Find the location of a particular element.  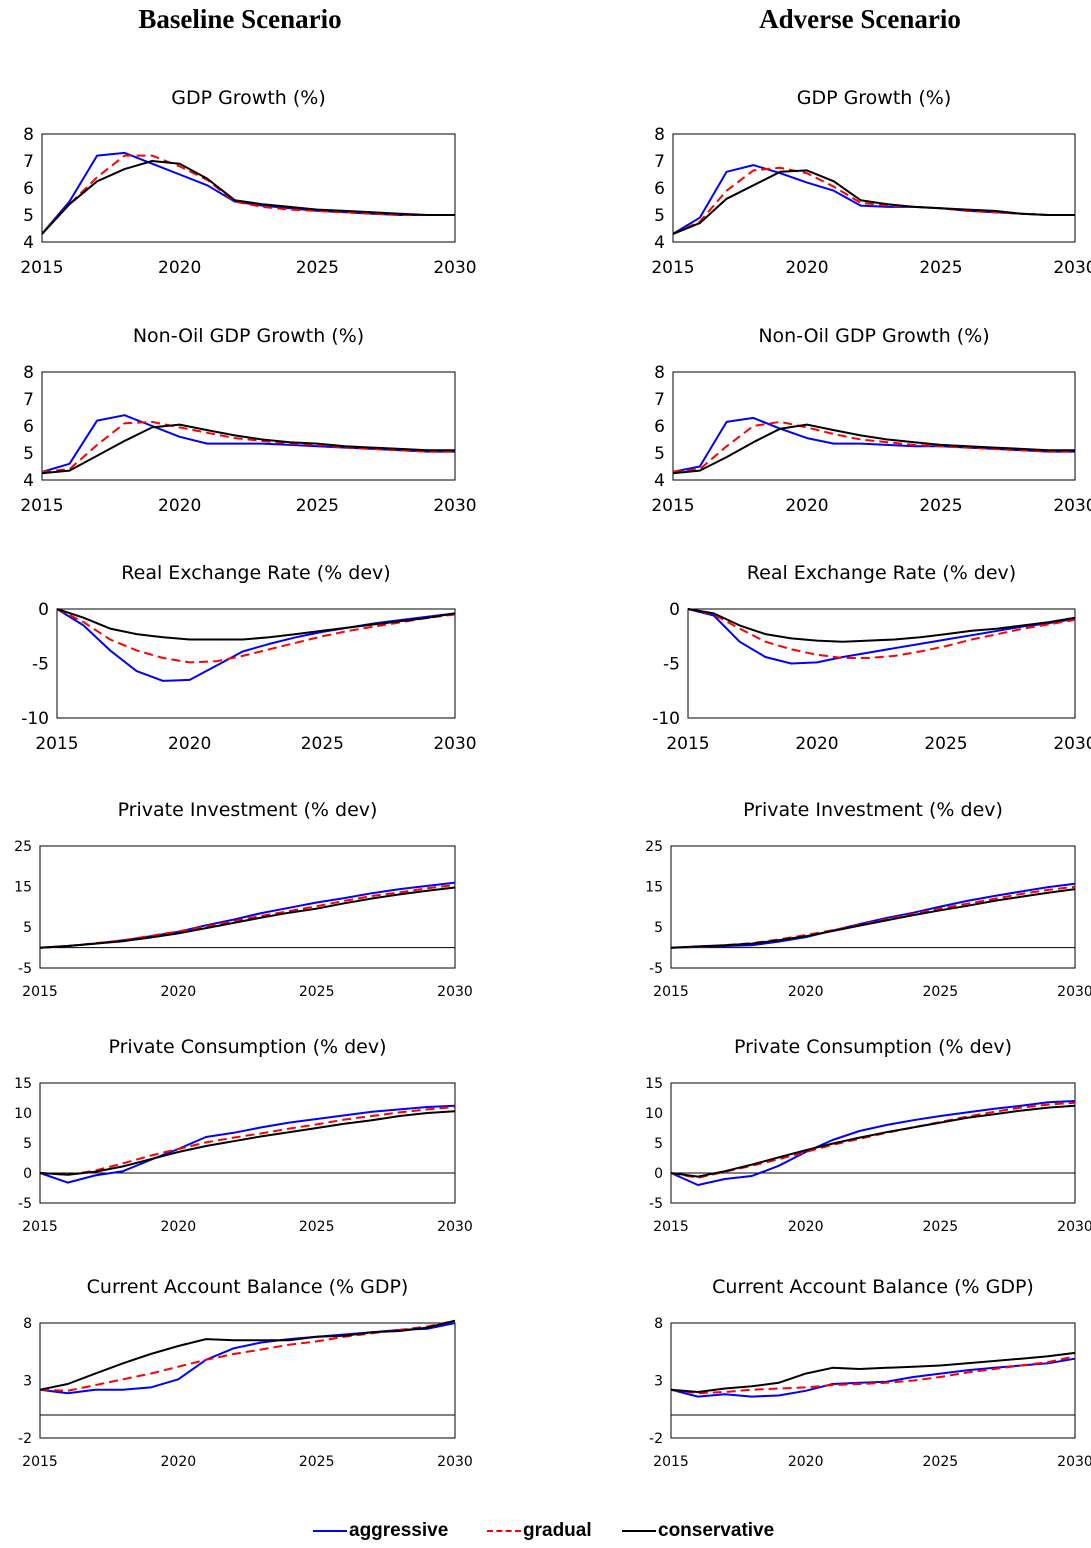

legend-item-aggressive: aggressive is located at coordinates (380, 1531).